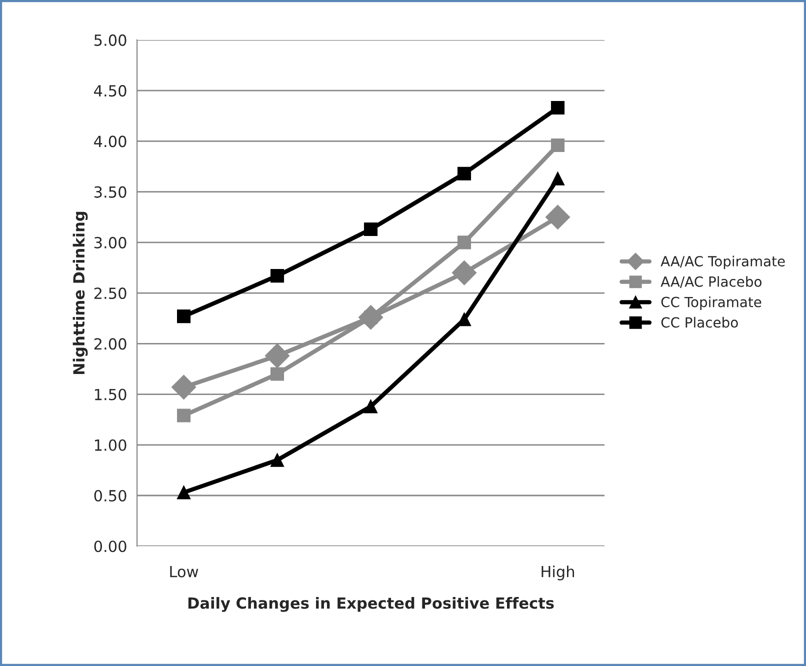 This screenshot has height=666, width=806. I want to click on x-axis-title: Daily Changes in Expected Positive Effects, so click(371, 604).